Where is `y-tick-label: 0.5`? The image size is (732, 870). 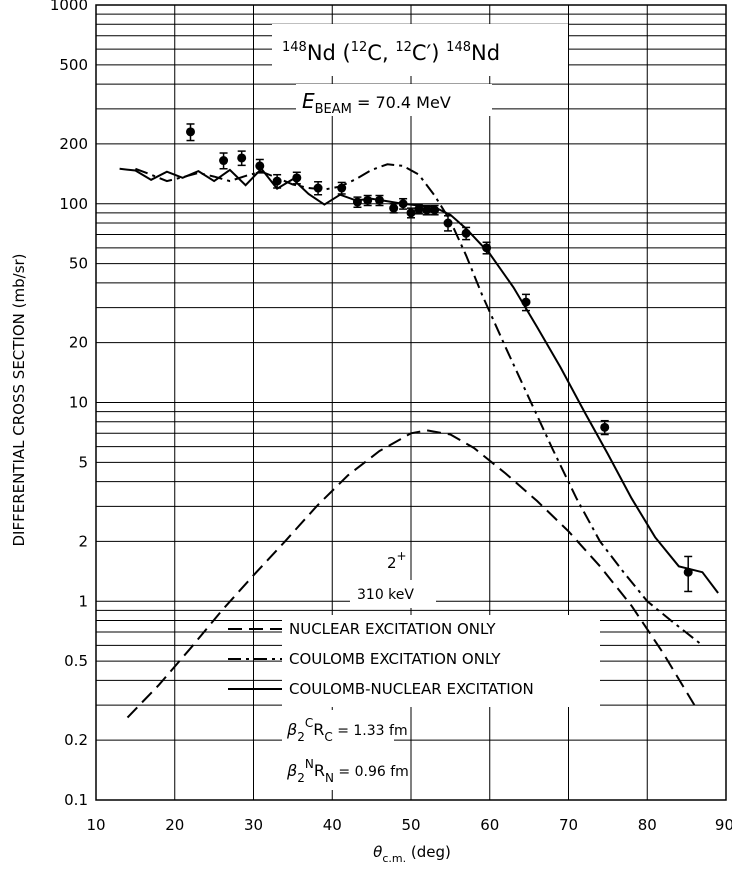
y-tick-label: 0.5 is located at coordinates (76, 661).